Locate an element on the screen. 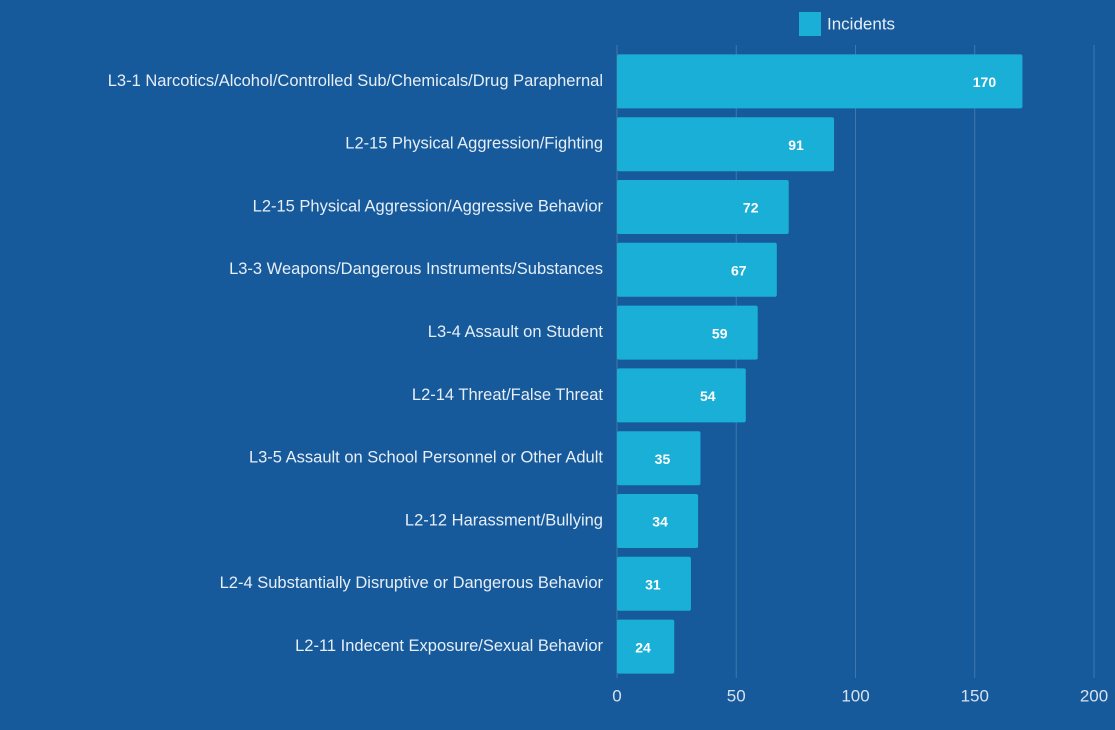 The width and height of the screenshot is (1115, 730). value-label: 54 is located at coordinates (708, 396).